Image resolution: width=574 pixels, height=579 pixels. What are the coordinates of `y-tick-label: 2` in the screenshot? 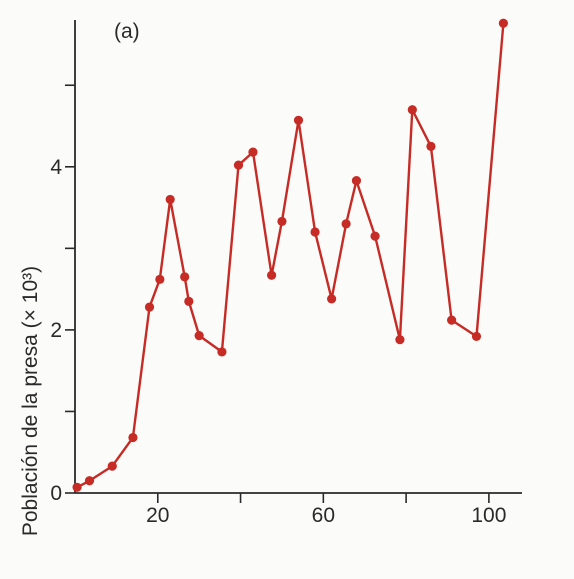 It's located at (56, 330).